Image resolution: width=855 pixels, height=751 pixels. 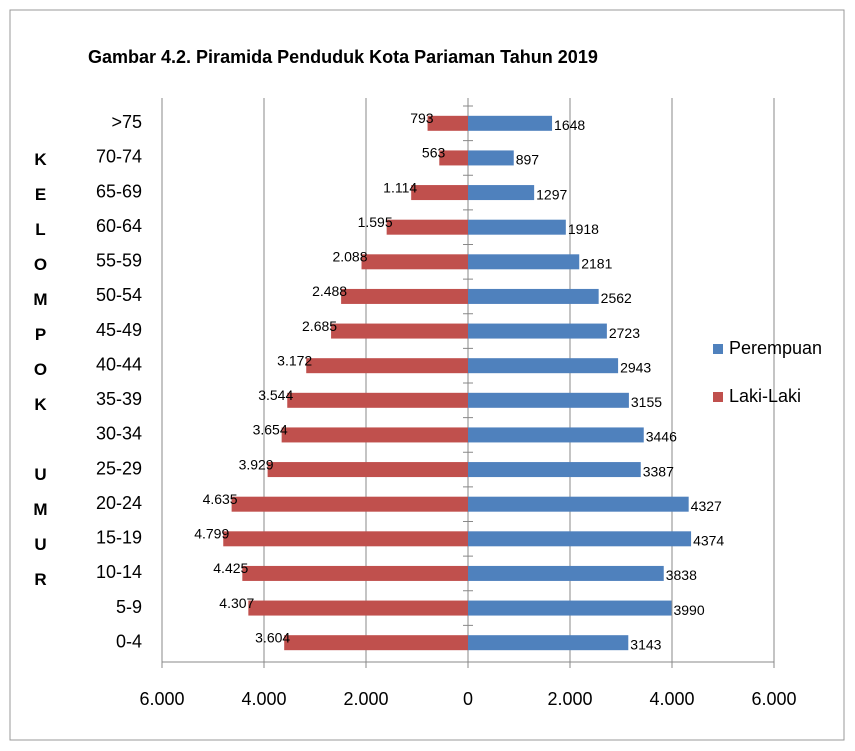 I want to click on data-label: 3.929, so click(x=256, y=464).